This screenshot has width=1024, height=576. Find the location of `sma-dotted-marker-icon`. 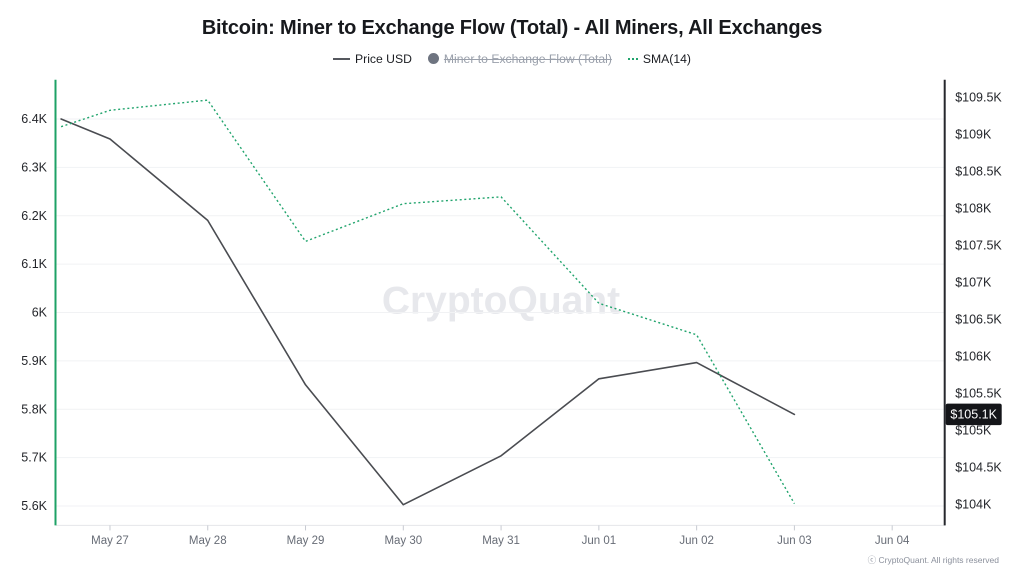

sma-dotted-marker-icon is located at coordinates (632, 58).